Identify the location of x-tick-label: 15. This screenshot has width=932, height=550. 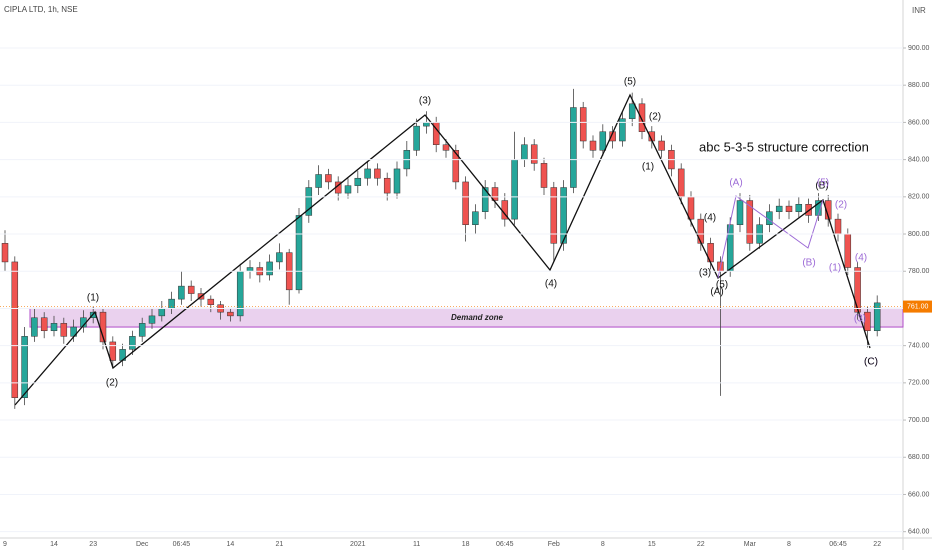
(652, 544).